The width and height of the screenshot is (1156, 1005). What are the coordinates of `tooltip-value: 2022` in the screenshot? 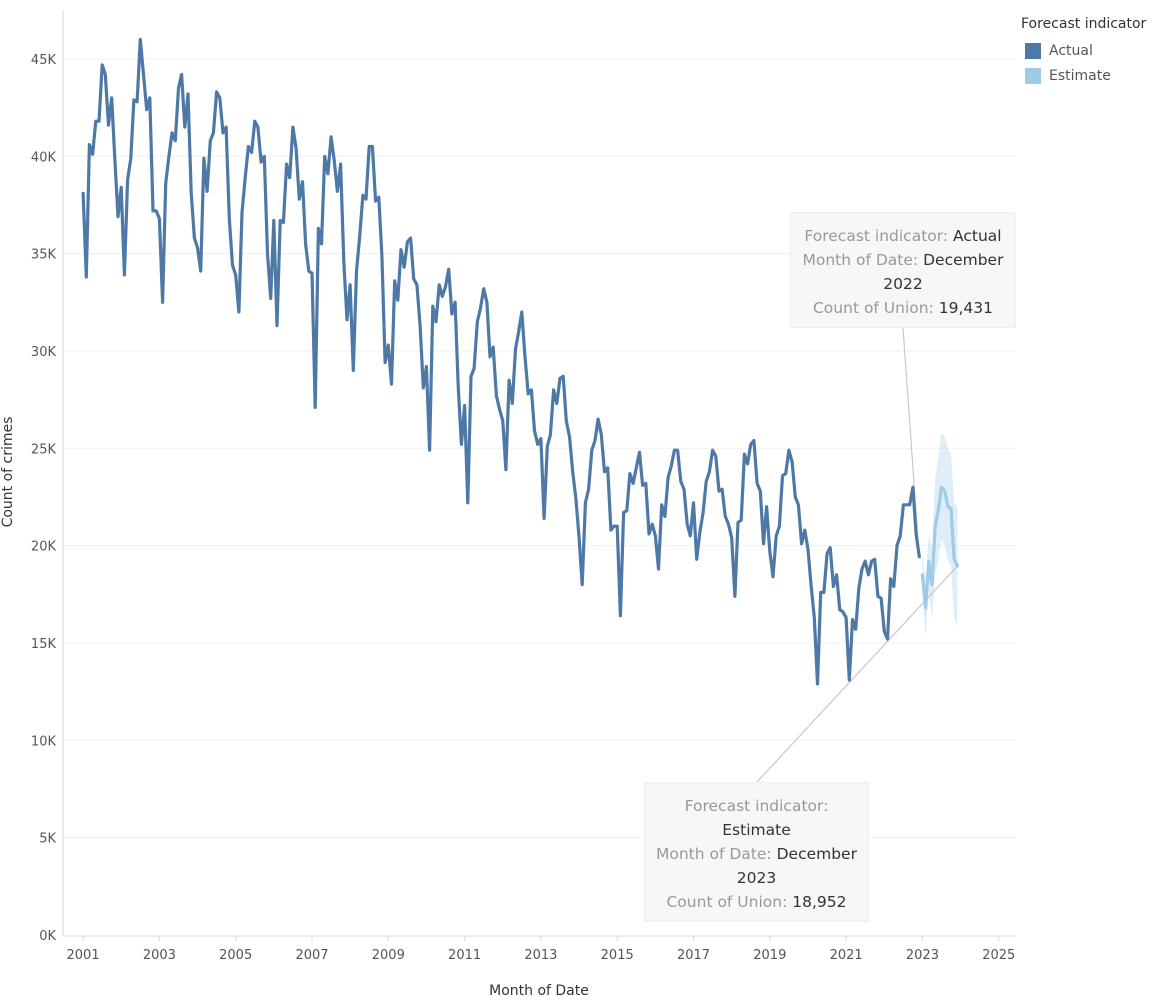 It's located at (903, 284).